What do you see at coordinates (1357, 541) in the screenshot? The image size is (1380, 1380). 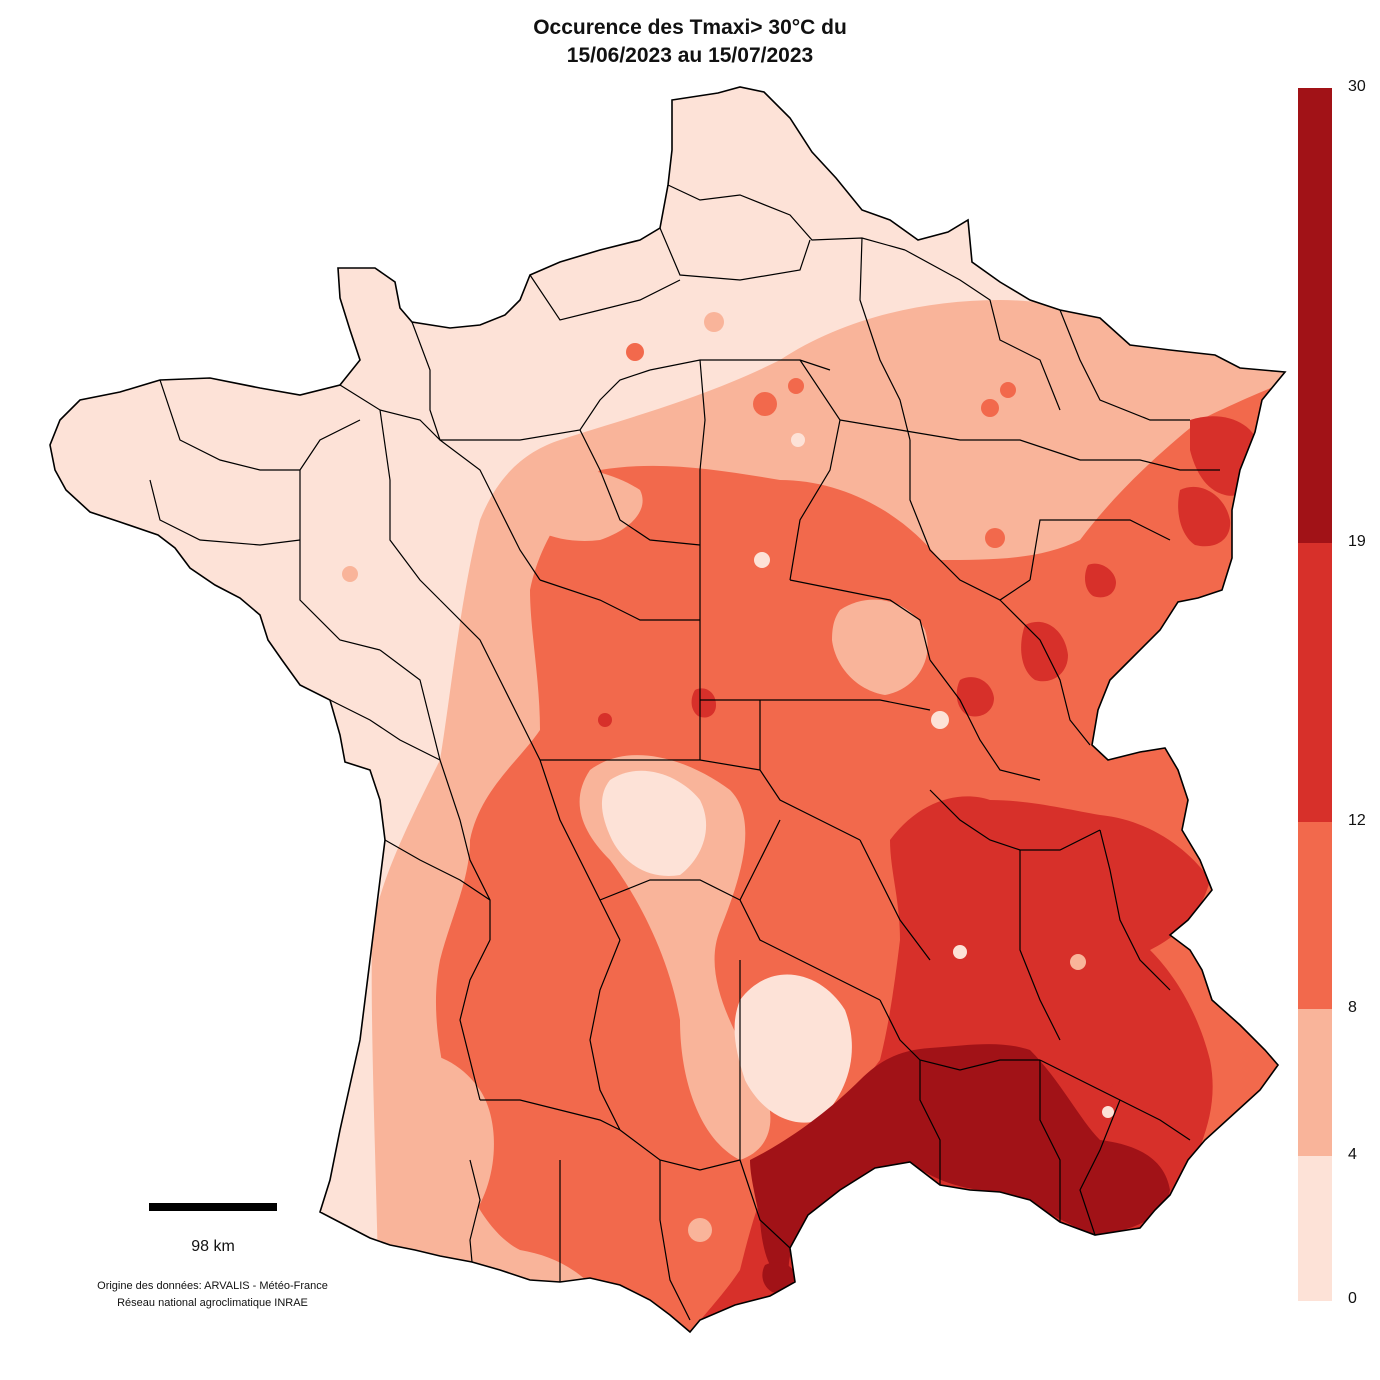 I see `legend-label-19: 19` at bounding box center [1357, 541].